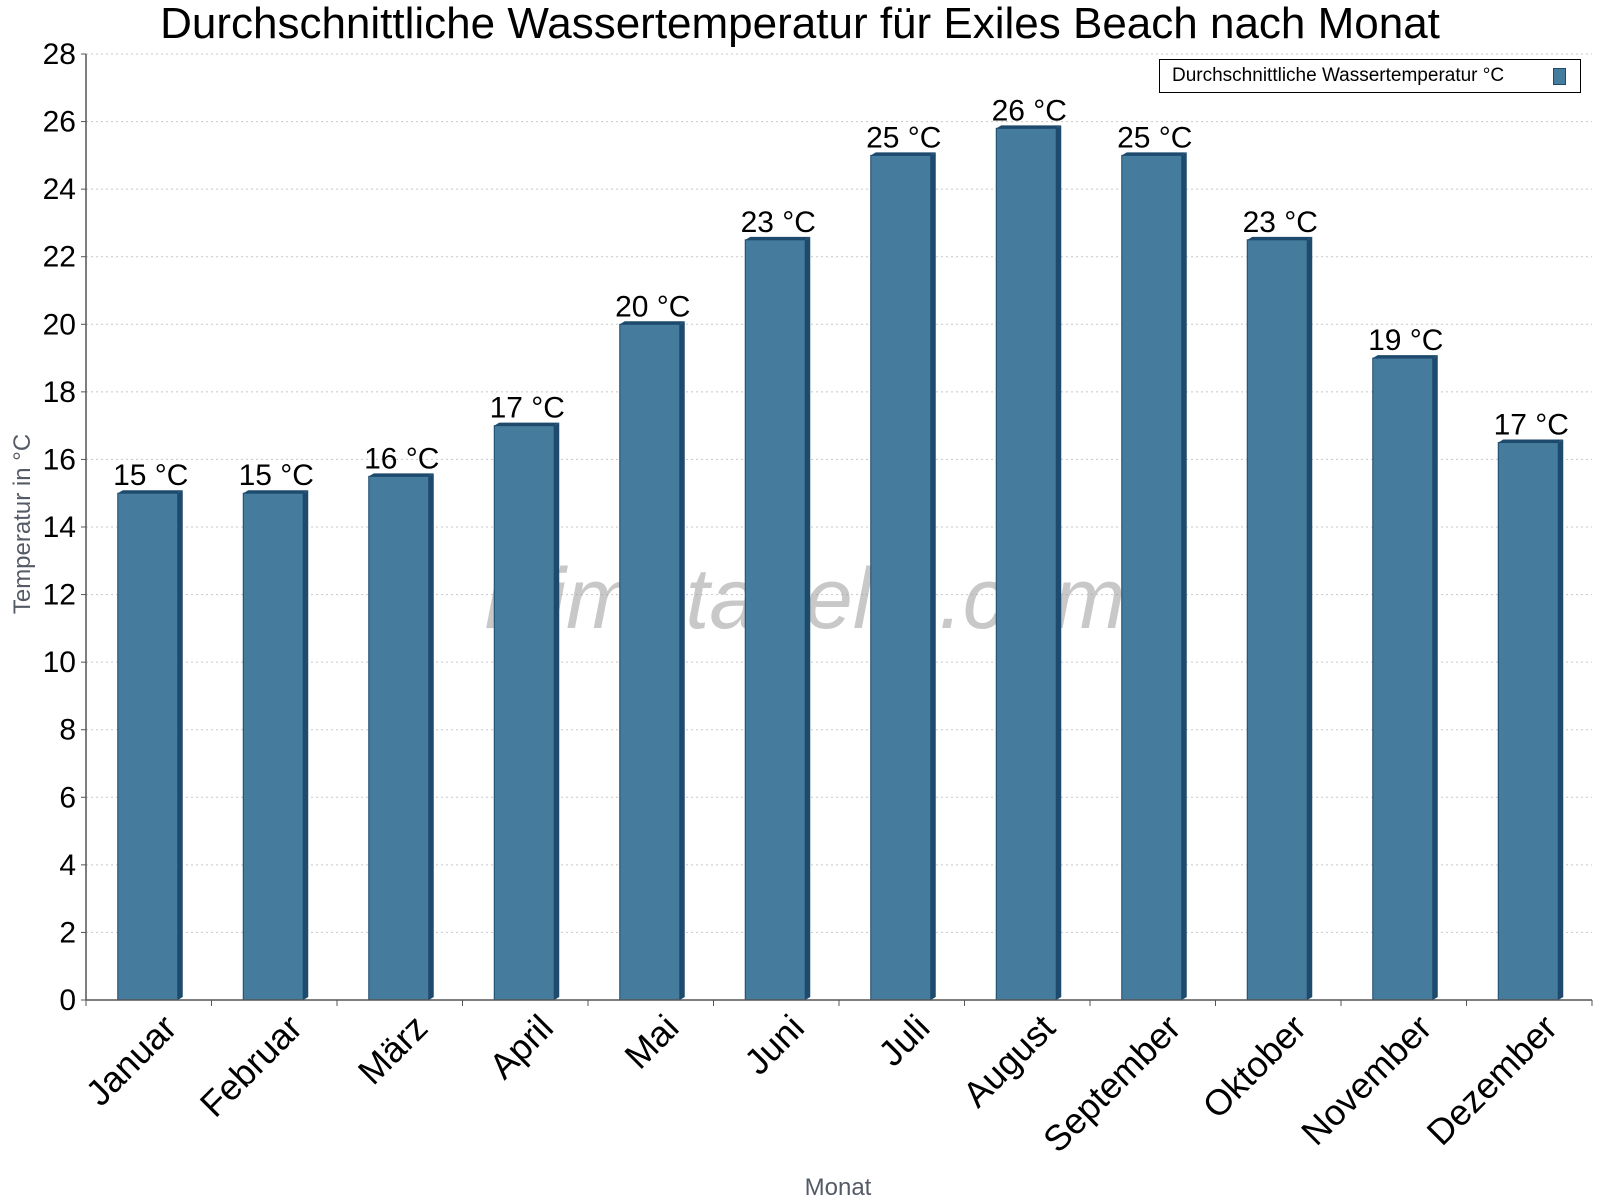  What do you see at coordinates (22, 524) in the screenshot?
I see `y-axis-title: Temperatur in °C` at bounding box center [22, 524].